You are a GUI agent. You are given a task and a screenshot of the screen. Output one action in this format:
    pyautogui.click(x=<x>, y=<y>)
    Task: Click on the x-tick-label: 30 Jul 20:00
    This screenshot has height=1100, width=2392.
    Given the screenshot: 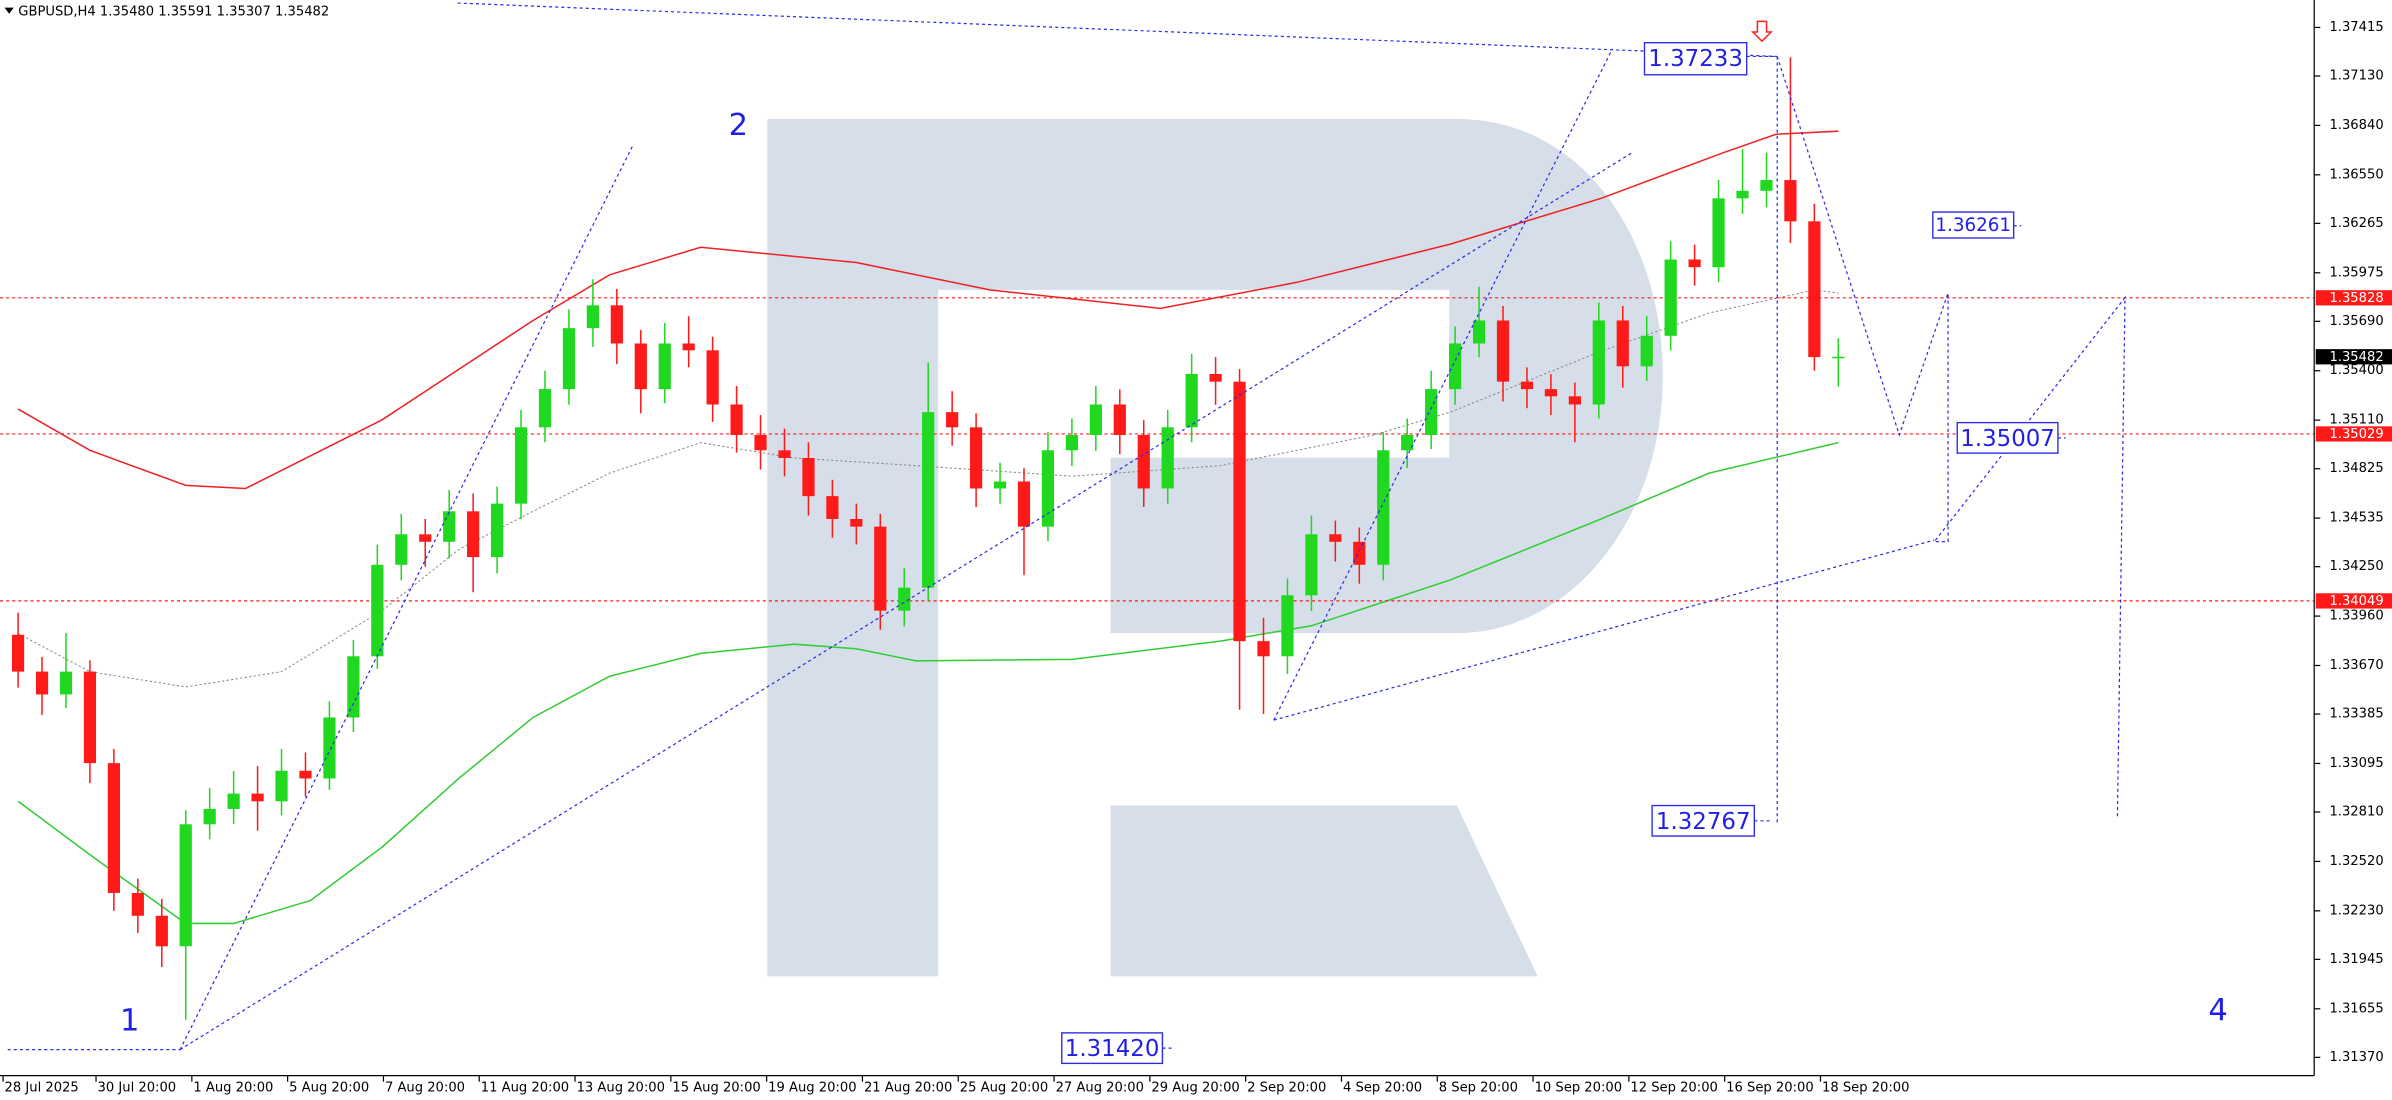 What is the action you would take?
    pyautogui.click(x=137, y=1087)
    